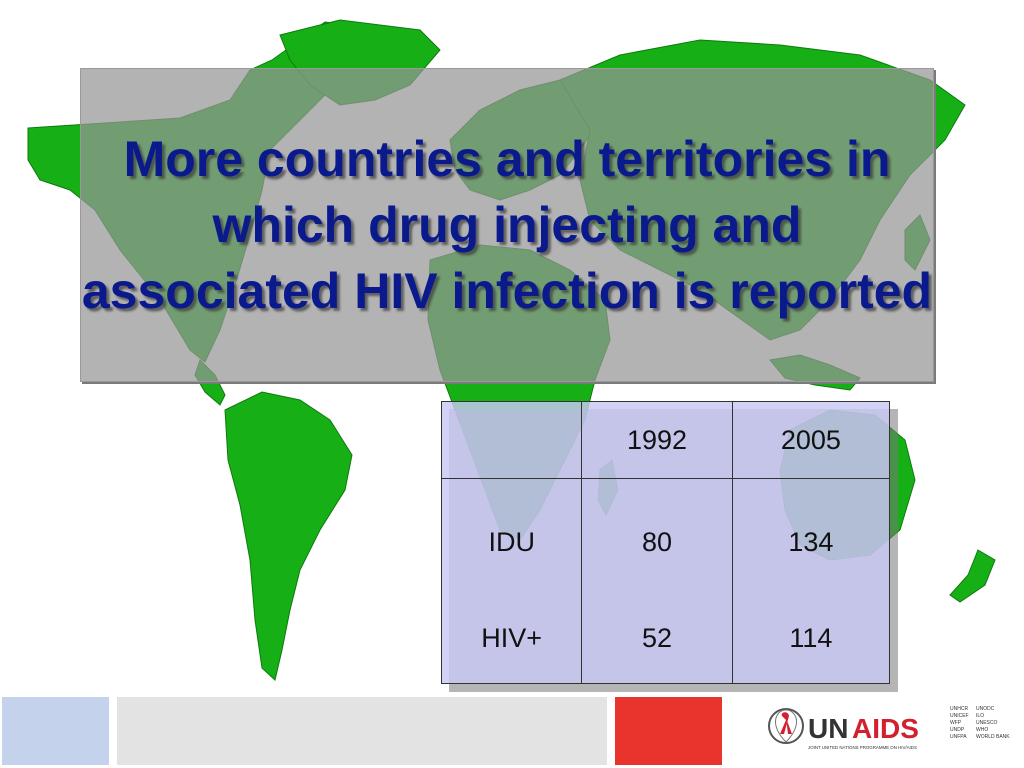 The height and width of the screenshot is (768, 1024). I want to click on table-row: IDU 80 134, so click(665, 547).